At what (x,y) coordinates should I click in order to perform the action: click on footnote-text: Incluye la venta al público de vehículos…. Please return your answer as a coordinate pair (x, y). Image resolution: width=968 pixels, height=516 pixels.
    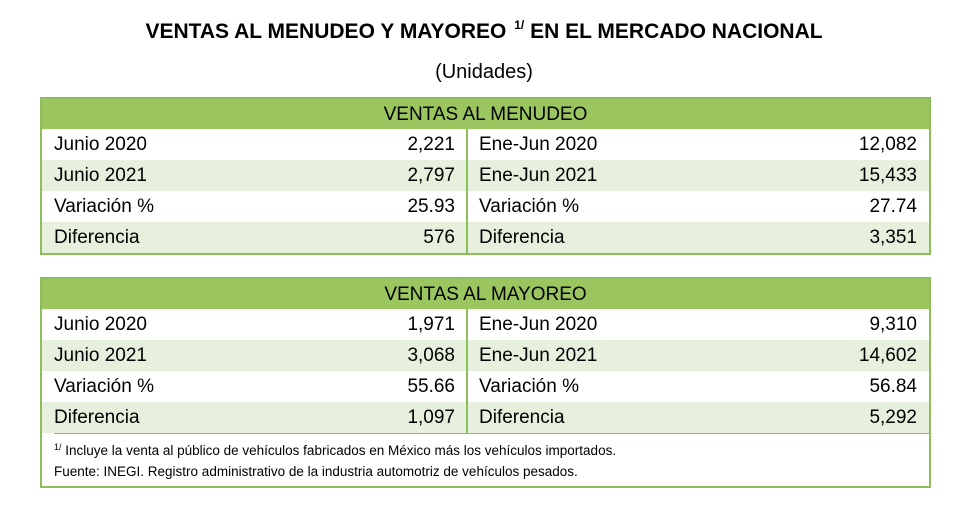
    Looking at the image, I should click on (341, 450).